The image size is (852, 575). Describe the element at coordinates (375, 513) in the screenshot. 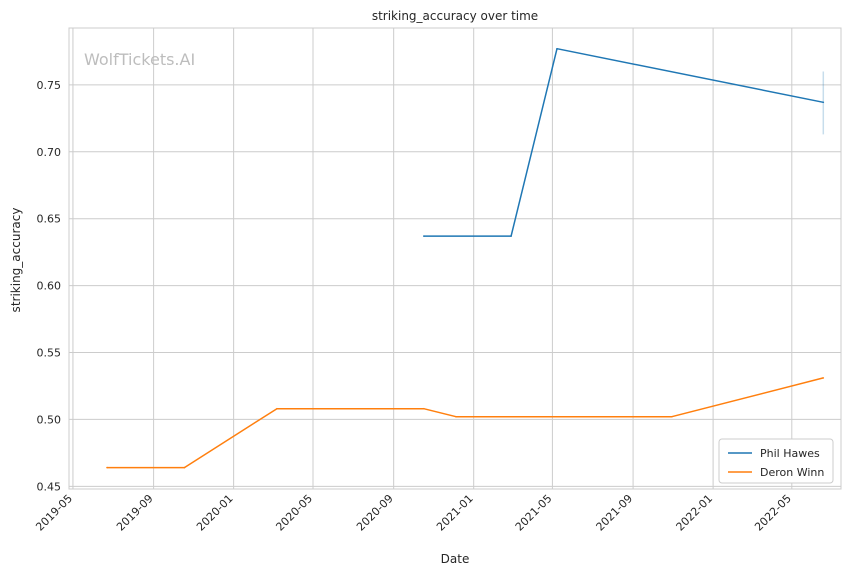

I see `x-tick-label: 2020-09` at that location.